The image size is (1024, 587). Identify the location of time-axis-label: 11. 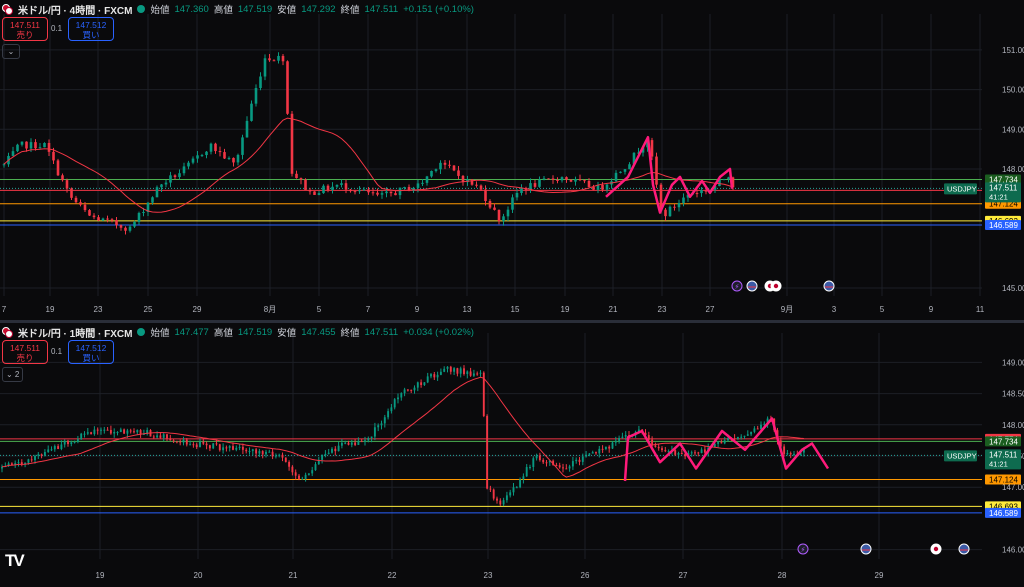
(980, 309).